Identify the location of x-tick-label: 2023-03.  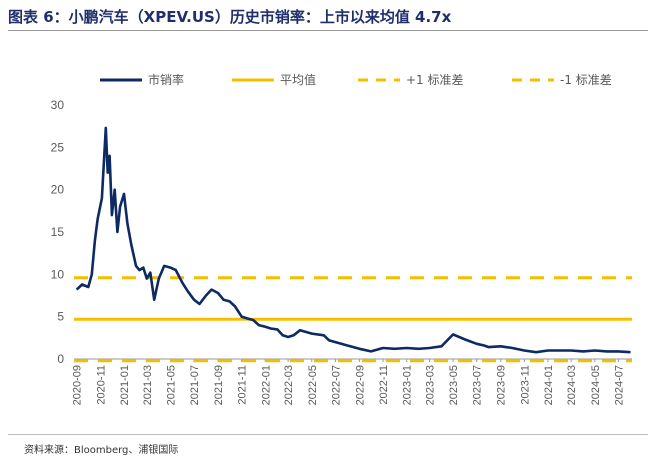
(430, 385).